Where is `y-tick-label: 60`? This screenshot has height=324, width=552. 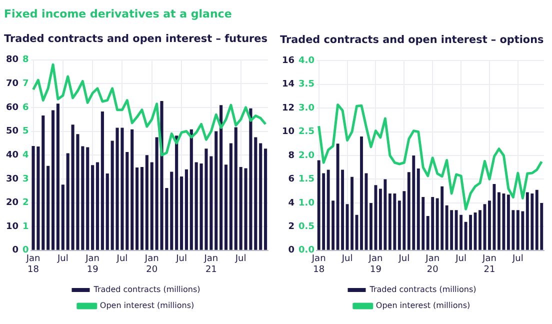
y-tick-label: 60 is located at coordinates (12, 107).